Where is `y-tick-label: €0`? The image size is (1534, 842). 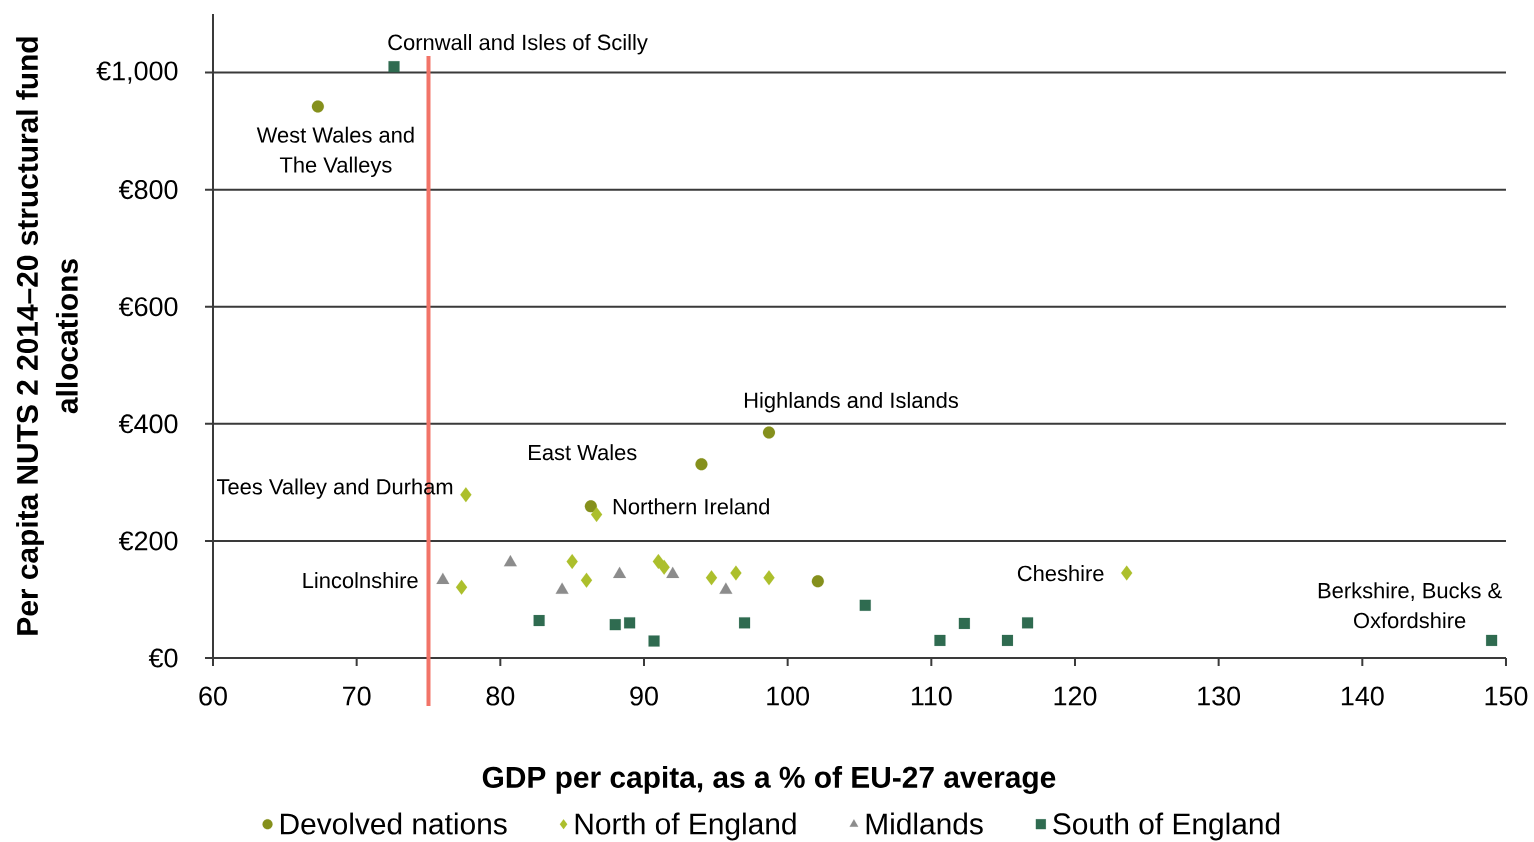 y-tick-label: €0 is located at coordinates (163, 658).